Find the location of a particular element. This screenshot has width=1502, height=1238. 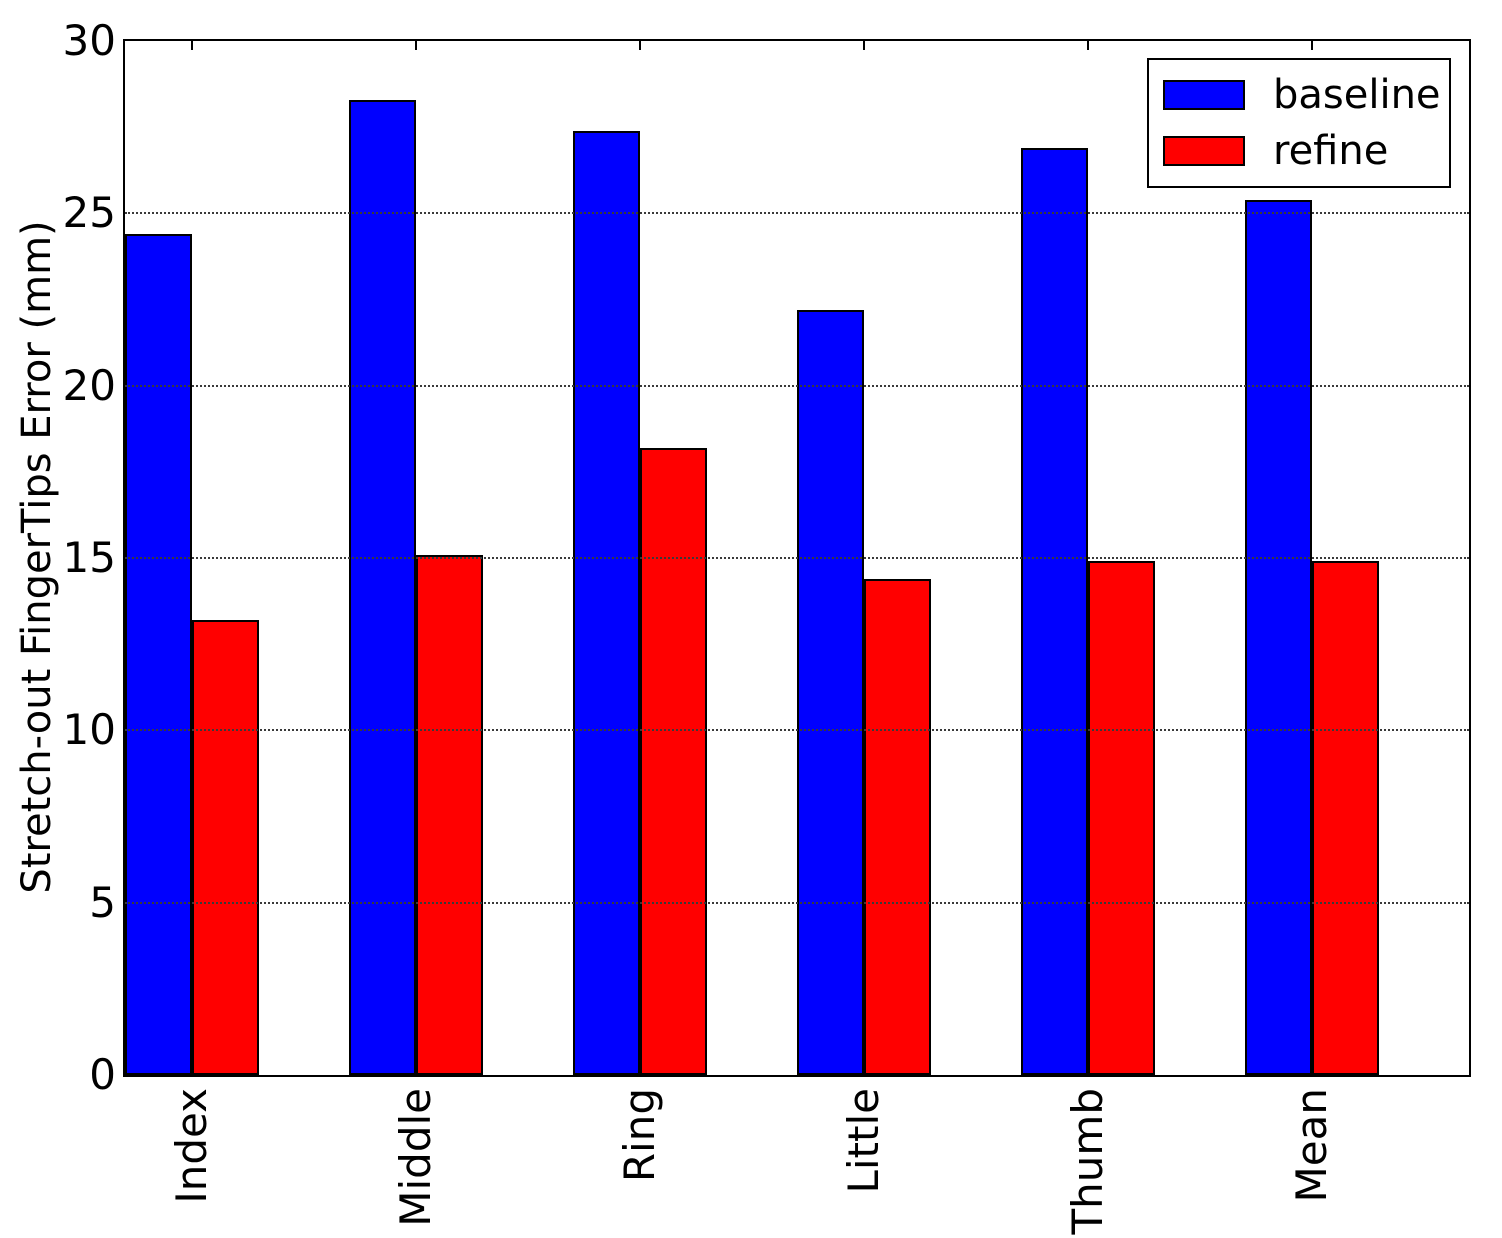

bar-baseline-little is located at coordinates (831, 692).